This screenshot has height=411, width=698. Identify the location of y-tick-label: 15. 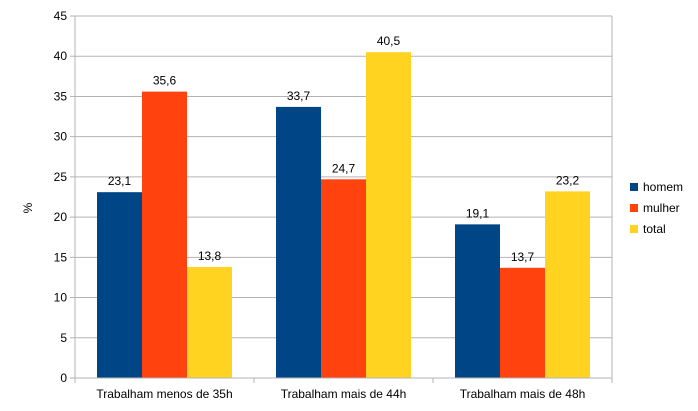
(61, 257).